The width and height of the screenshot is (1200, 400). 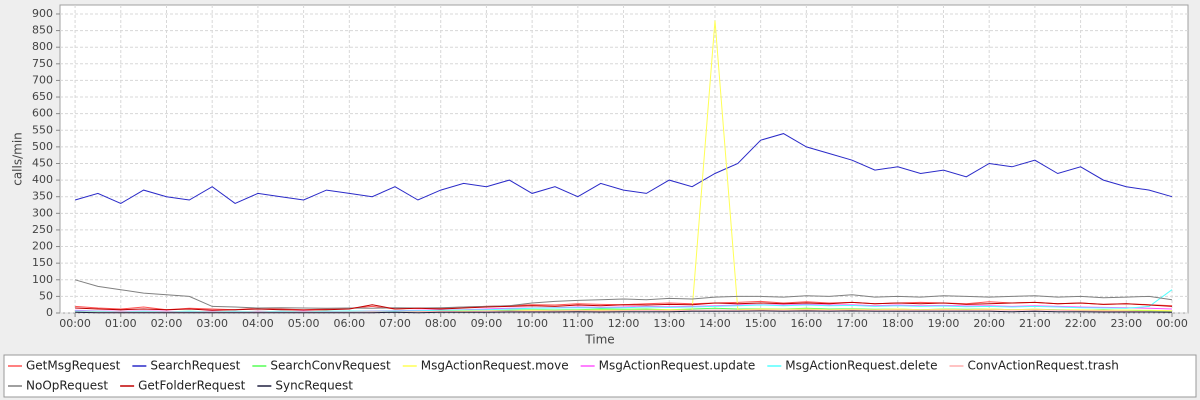 I want to click on x-tick-label: 20:00, so click(x=989, y=323).